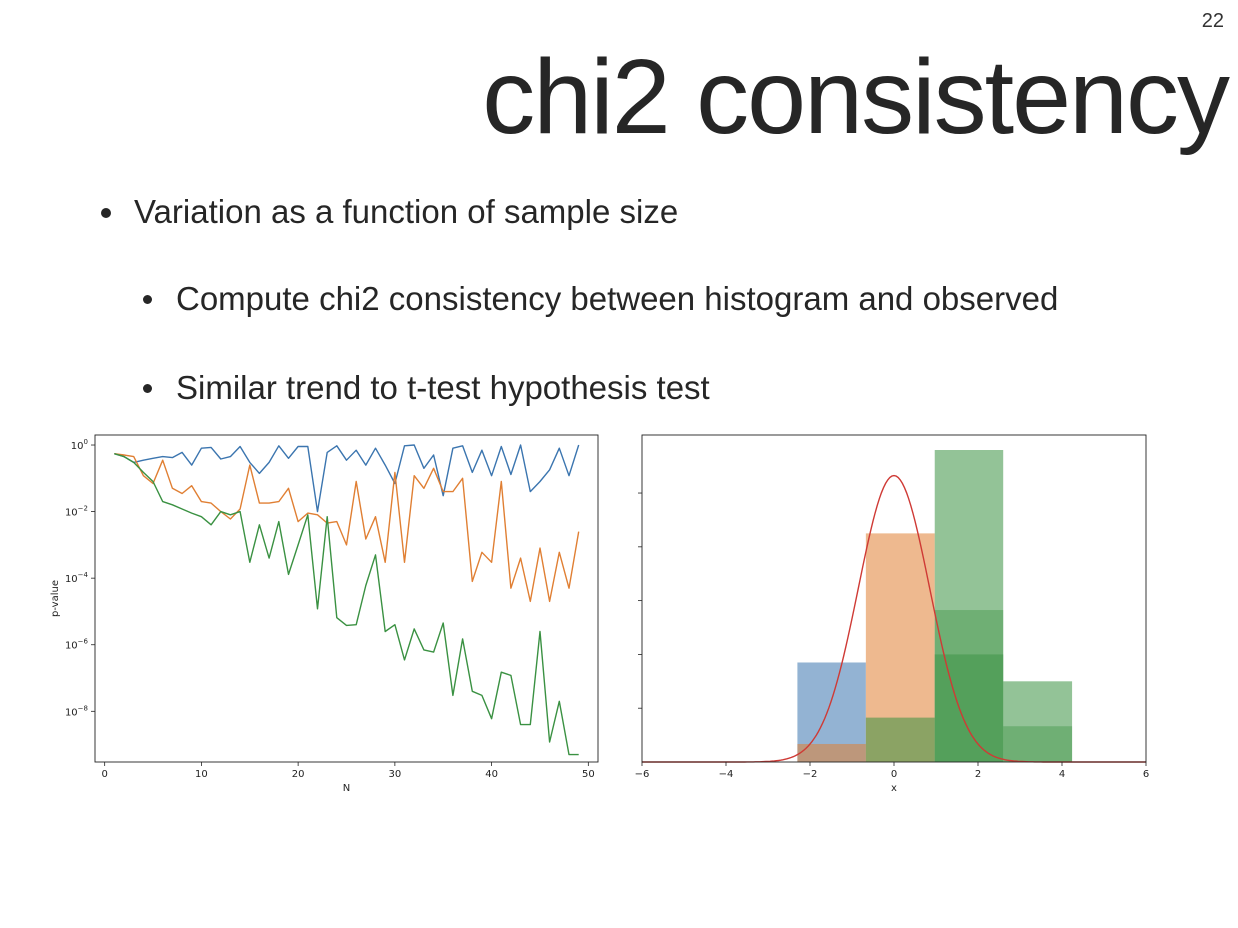  What do you see at coordinates (642, 774) in the screenshot?
I see `x-tick-label: −6` at bounding box center [642, 774].